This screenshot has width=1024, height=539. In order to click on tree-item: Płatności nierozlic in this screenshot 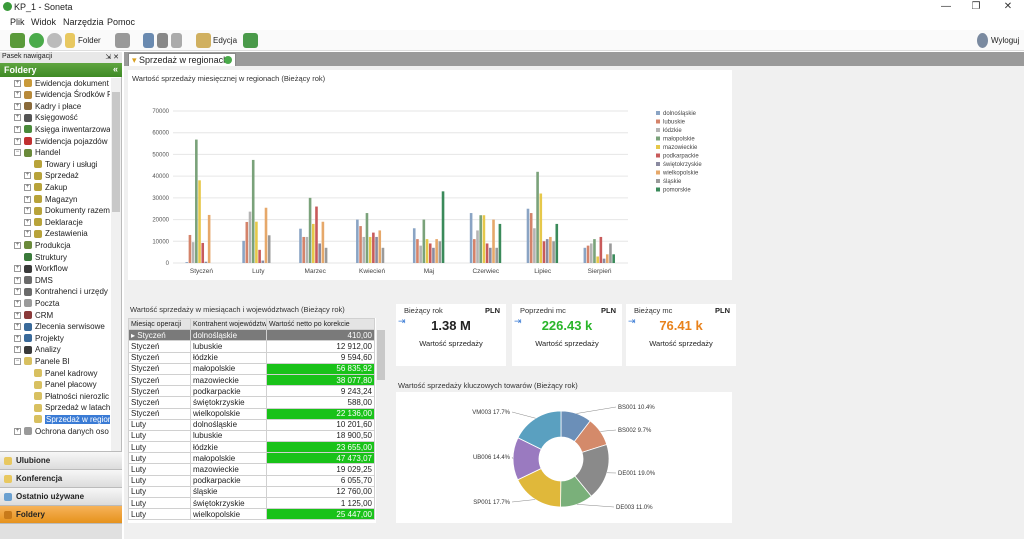, I will do `click(66, 396)`.